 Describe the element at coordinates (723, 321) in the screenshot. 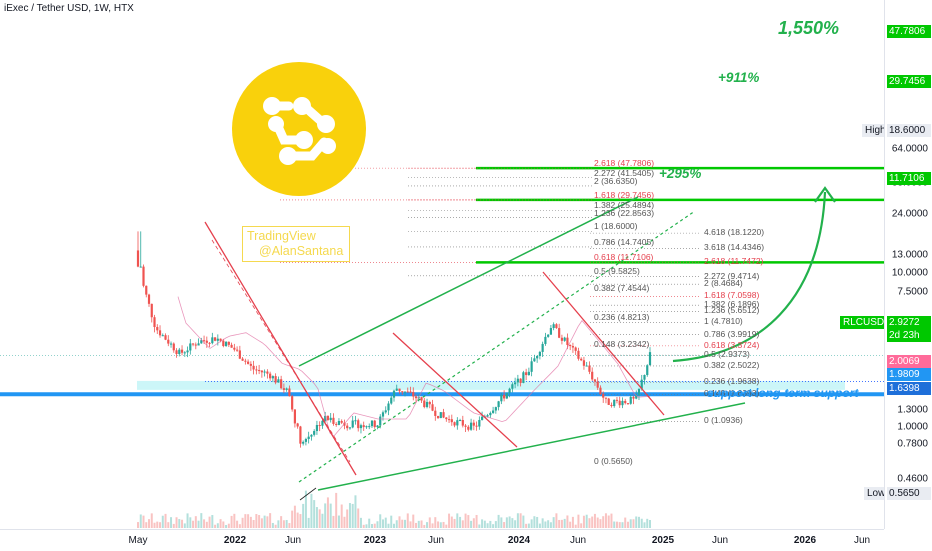

I see `fib-label: 1 (4.7810)` at that location.